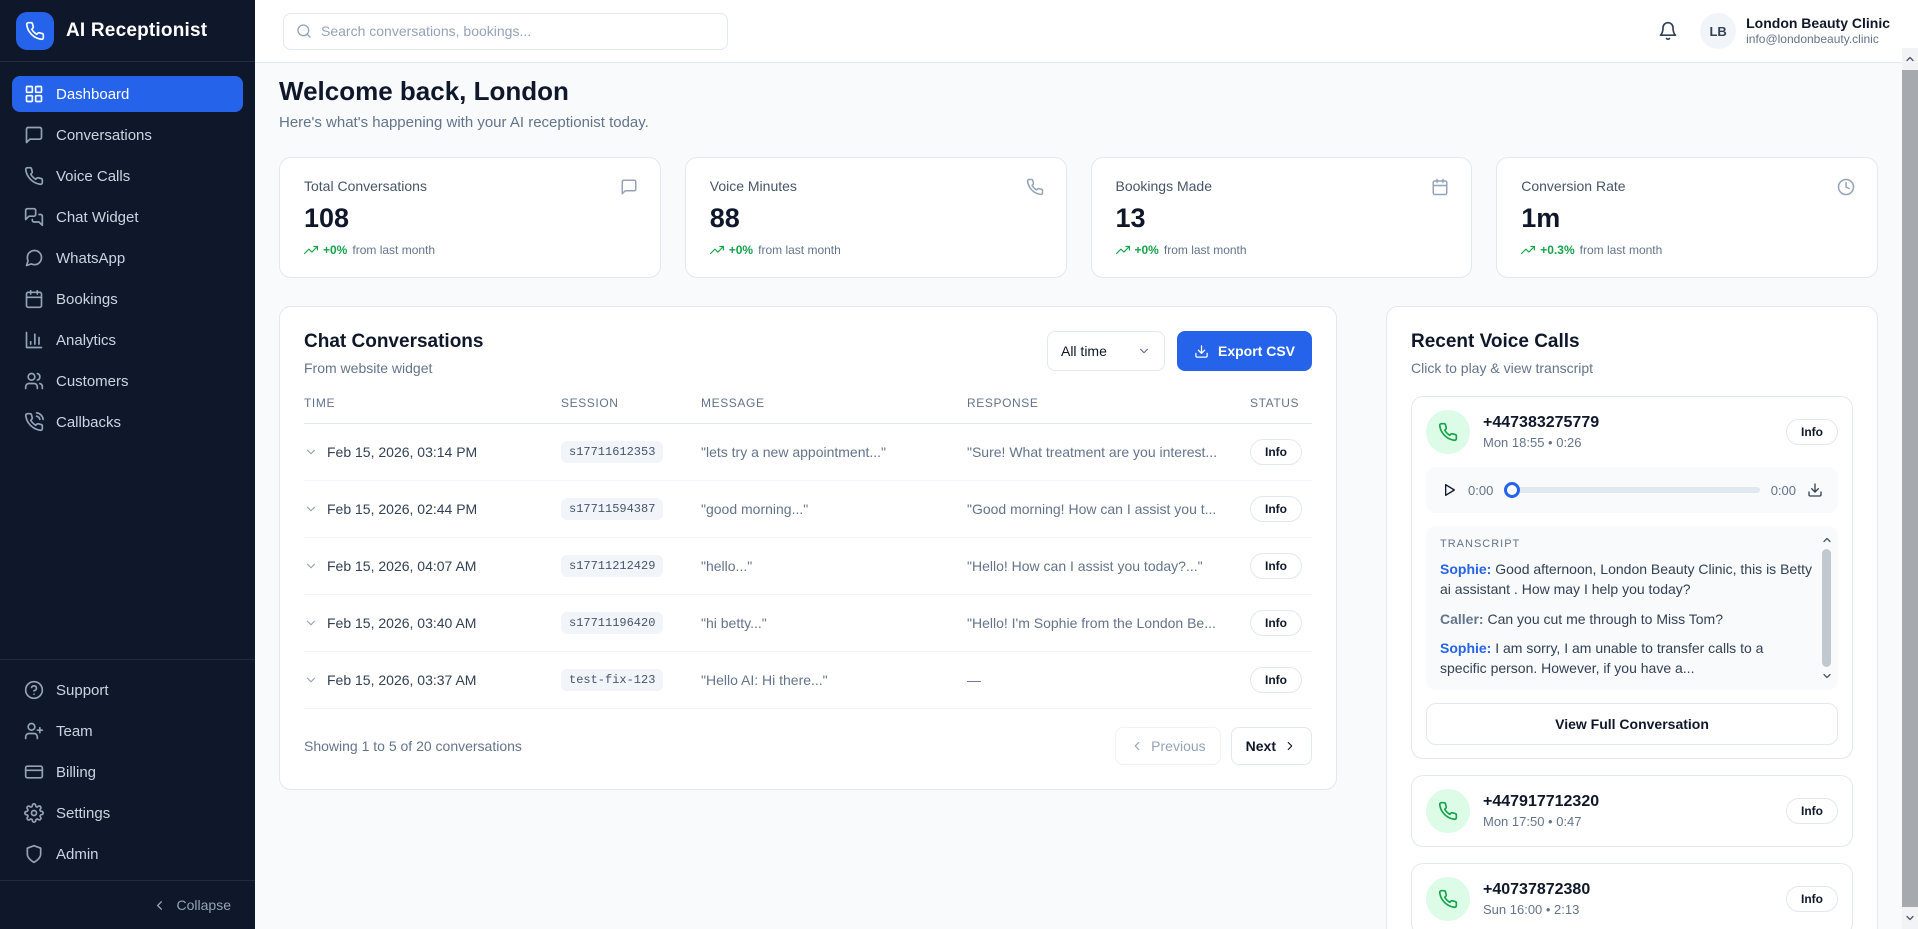 Image resolution: width=1918 pixels, height=929 pixels. I want to click on time-filter-select: All time, so click(1105, 351).